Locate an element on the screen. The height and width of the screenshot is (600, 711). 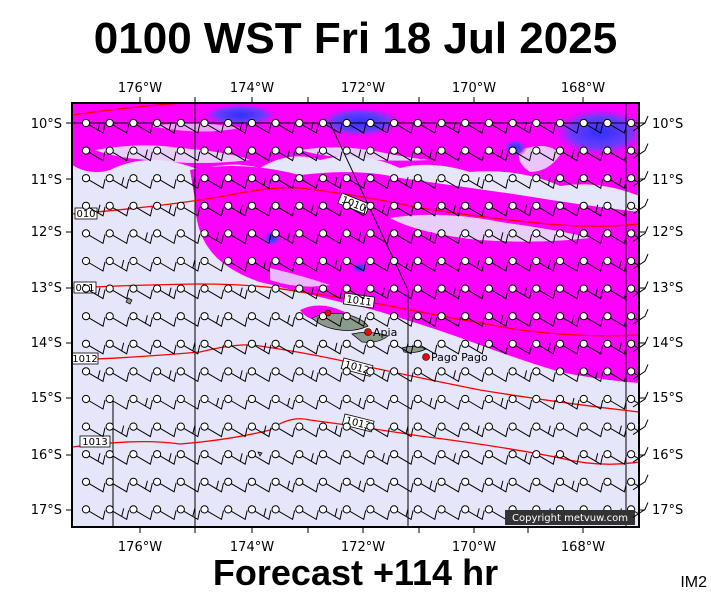
copyright-badge: Copyright metvuw.com is located at coordinates (570, 517).